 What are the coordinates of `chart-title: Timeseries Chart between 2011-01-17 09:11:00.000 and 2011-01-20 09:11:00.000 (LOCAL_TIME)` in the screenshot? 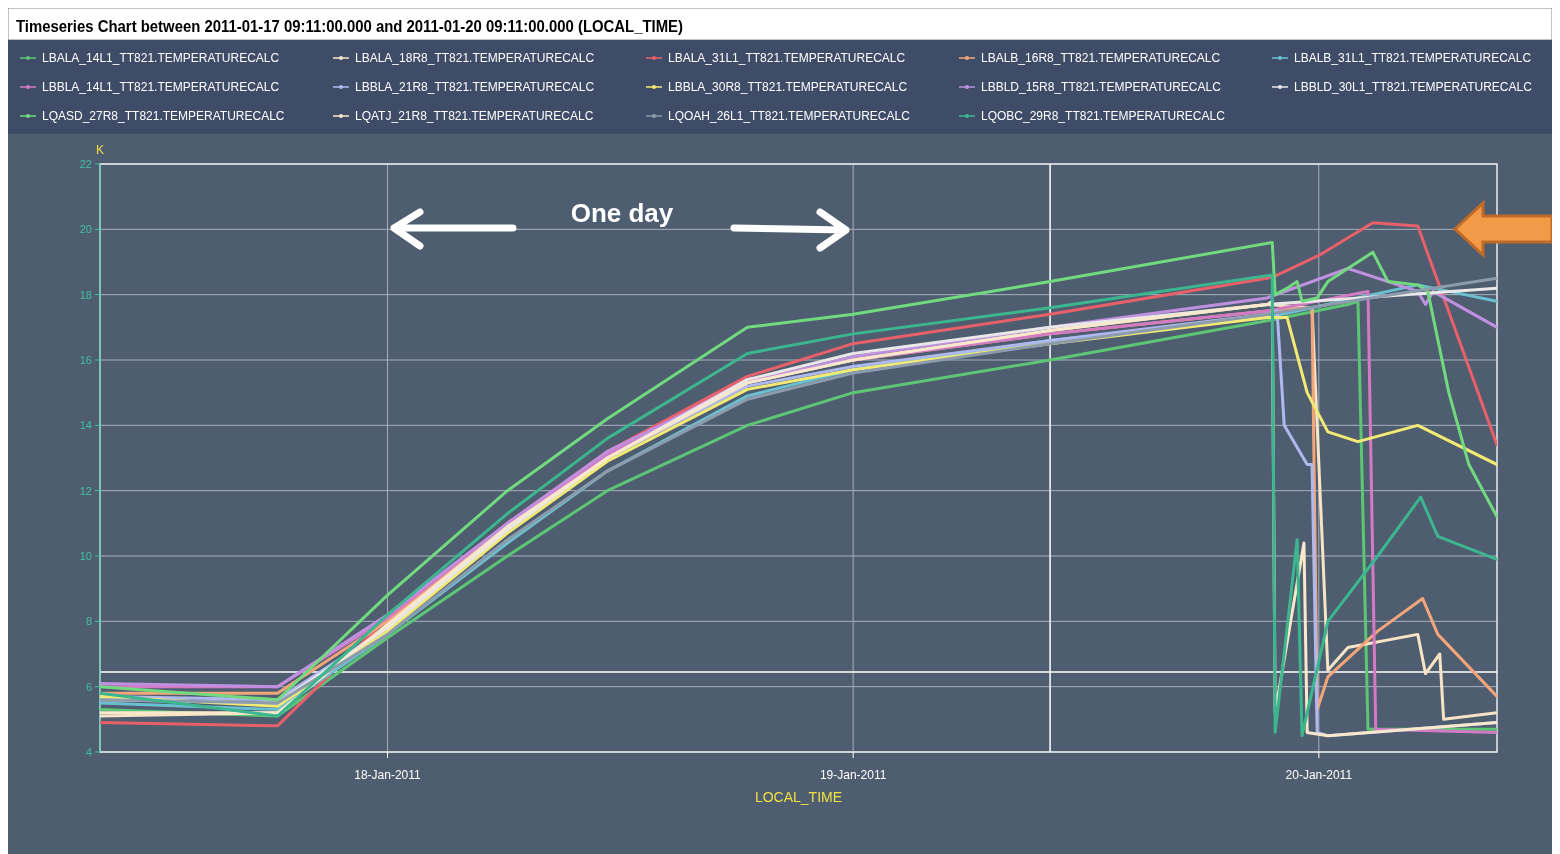 It's located at (374, 26).